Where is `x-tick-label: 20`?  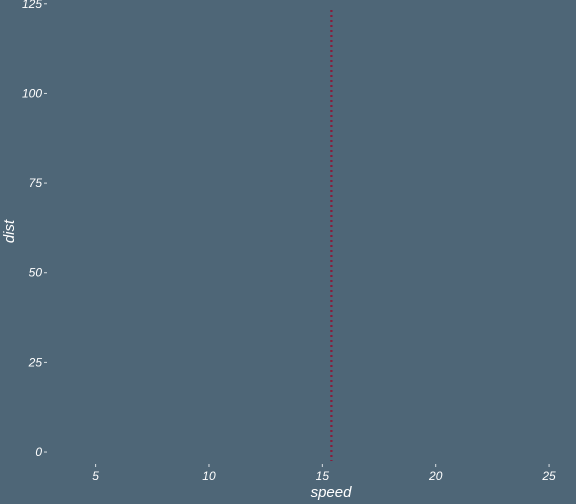
x-tick-label: 20 is located at coordinates (435, 476).